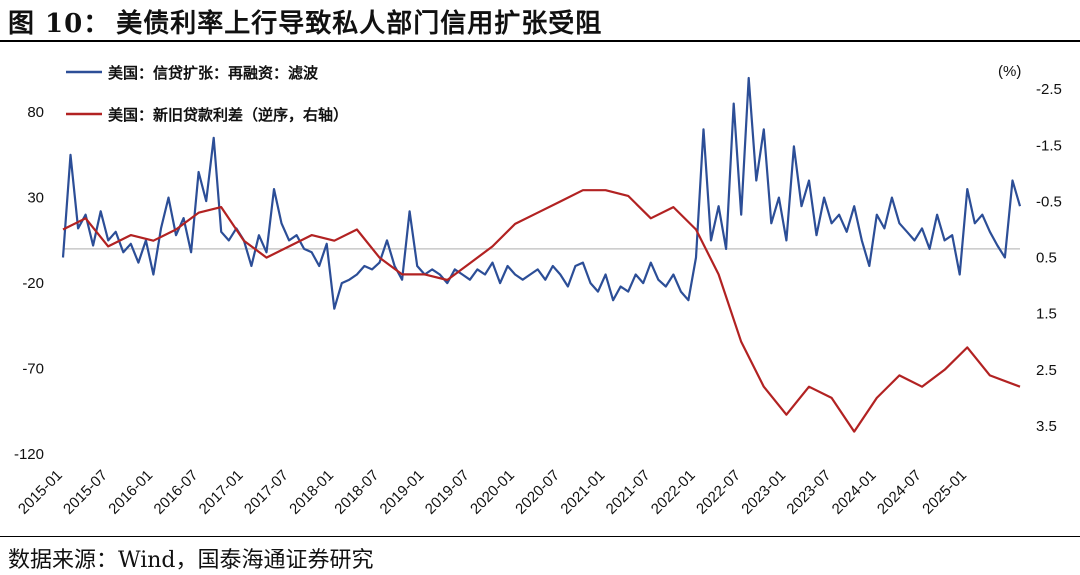 The height and width of the screenshot is (575, 1080). I want to click on x-tick-label: 2022-07, so click(718, 492).